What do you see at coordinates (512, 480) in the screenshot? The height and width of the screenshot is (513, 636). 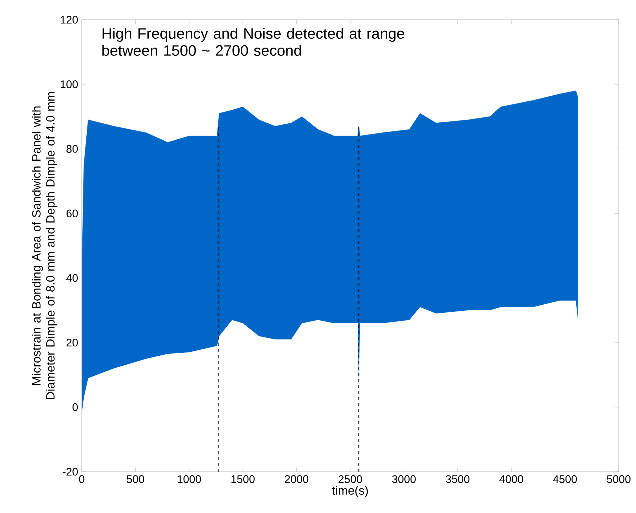 I see `x-tick-label: 4000` at bounding box center [512, 480].